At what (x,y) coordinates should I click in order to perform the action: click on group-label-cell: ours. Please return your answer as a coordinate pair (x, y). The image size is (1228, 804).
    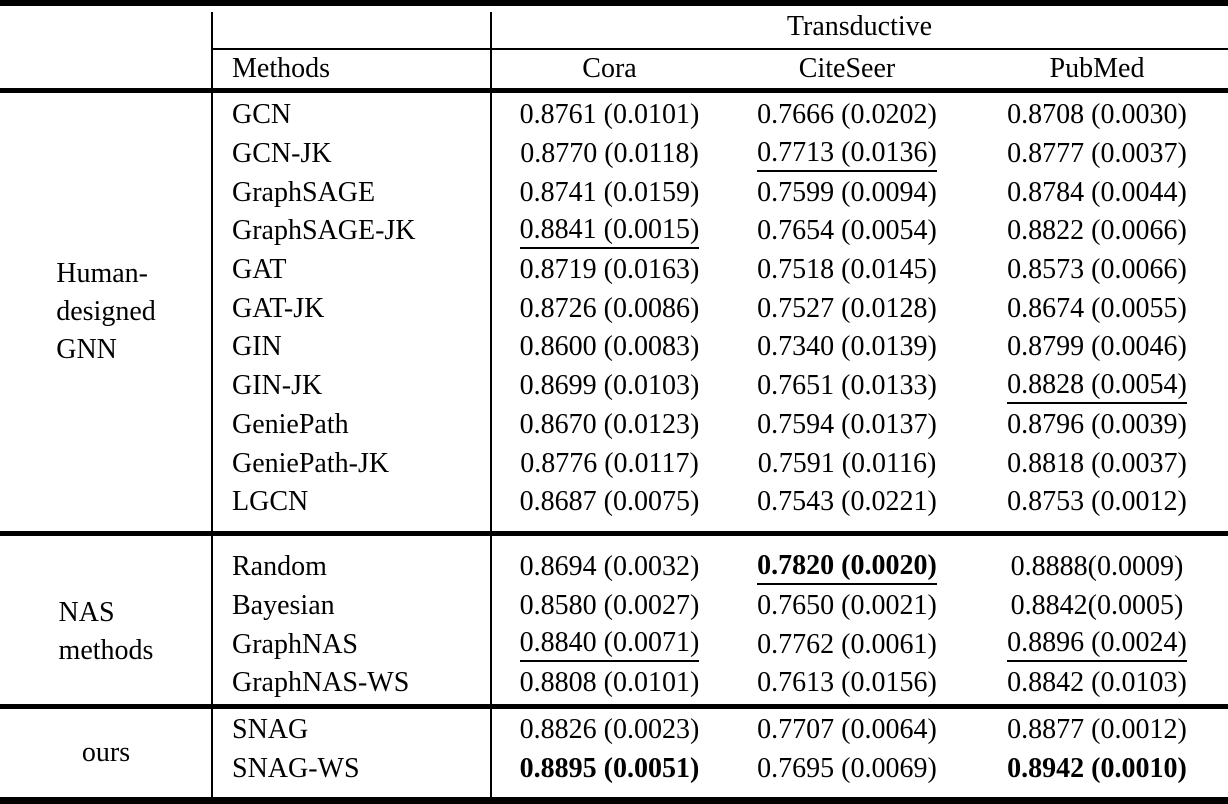
    Looking at the image, I should click on (106, 753).